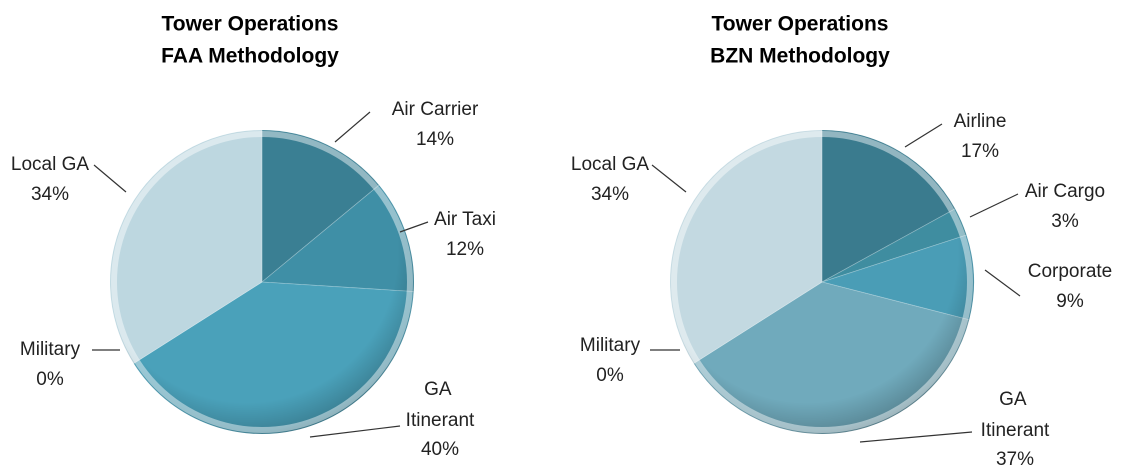  What do you see at coordinates (465, 249) in the screenshot?
I see `slice-value-label: 12%` at bounding box center [465, 249].